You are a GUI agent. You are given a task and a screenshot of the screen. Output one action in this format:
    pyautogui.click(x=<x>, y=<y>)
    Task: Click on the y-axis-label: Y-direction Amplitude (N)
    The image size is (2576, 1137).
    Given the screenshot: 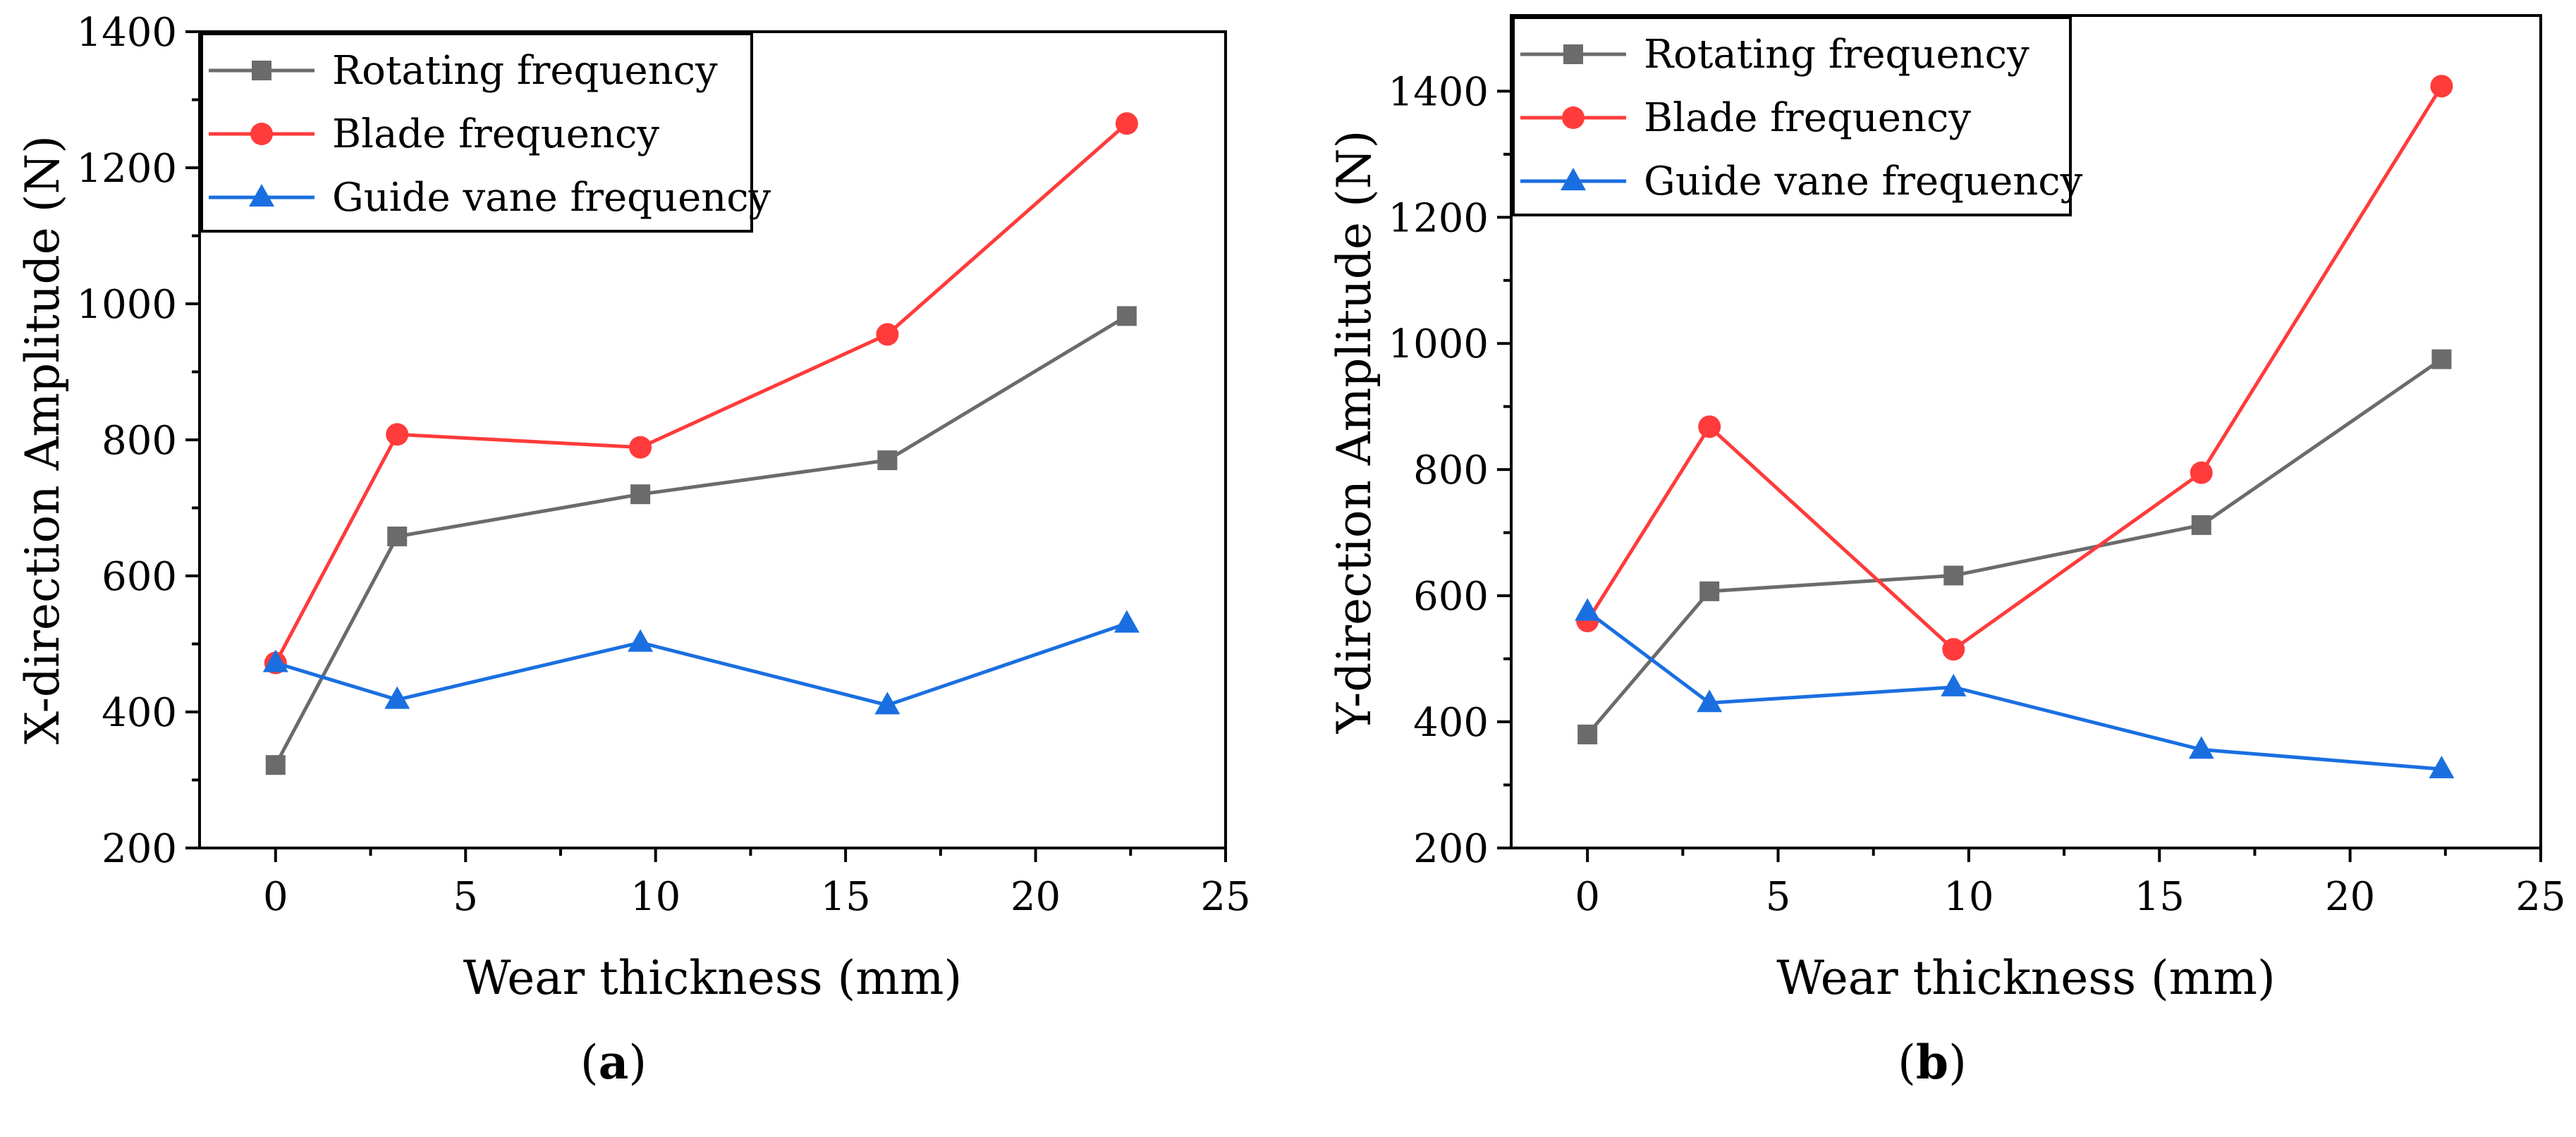 What is the action you would take?
    pyautogui.click(x=1354, y=432)
    